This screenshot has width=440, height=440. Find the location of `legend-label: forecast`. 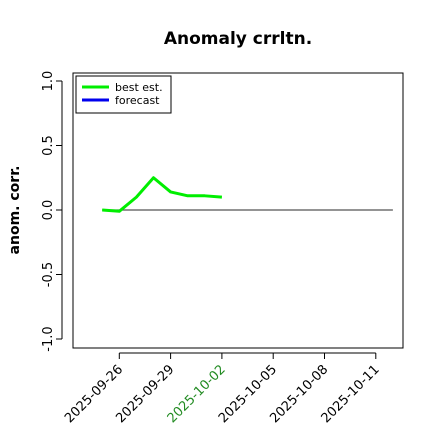

legend-label: forecast is located at coordinates (137, 100).